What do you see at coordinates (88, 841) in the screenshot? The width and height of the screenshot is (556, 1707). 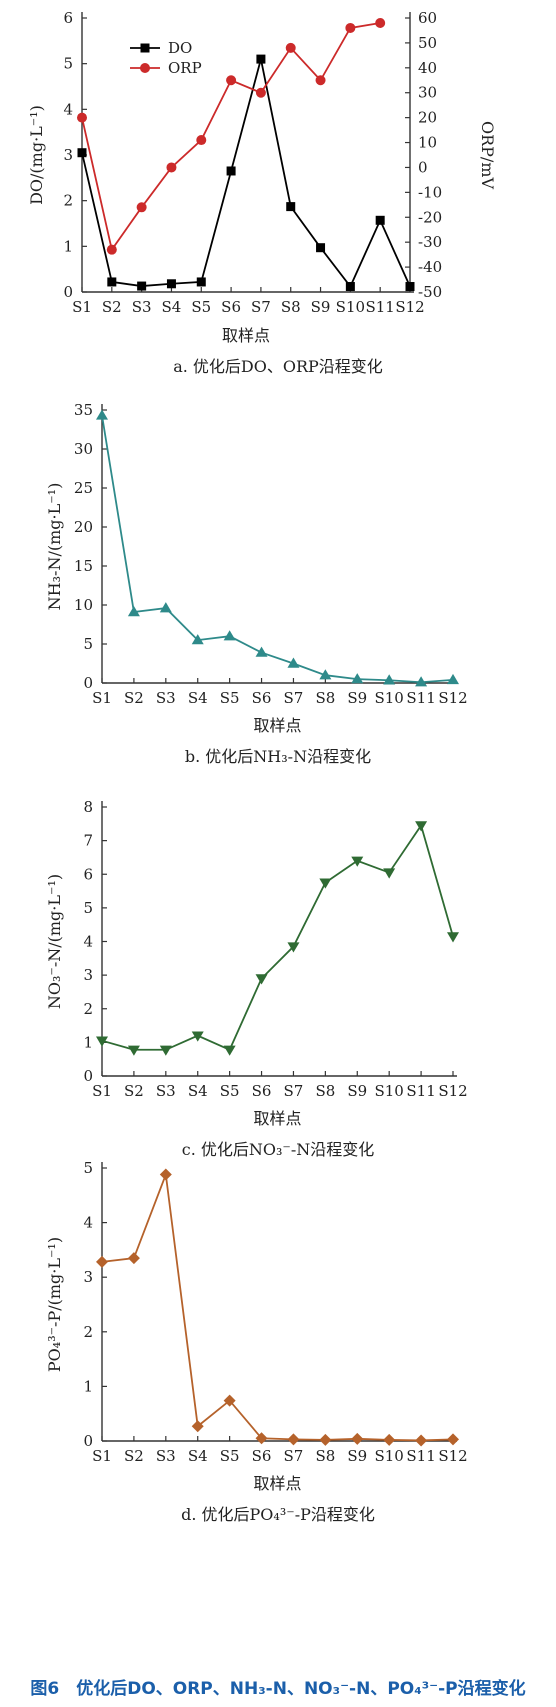 I see `y-tick-label: 7` at bounding box center [88, 841].